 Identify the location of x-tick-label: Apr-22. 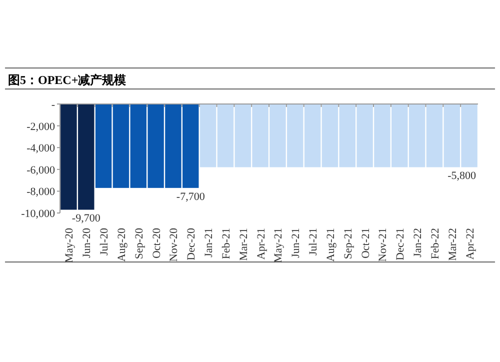
(470, 244).